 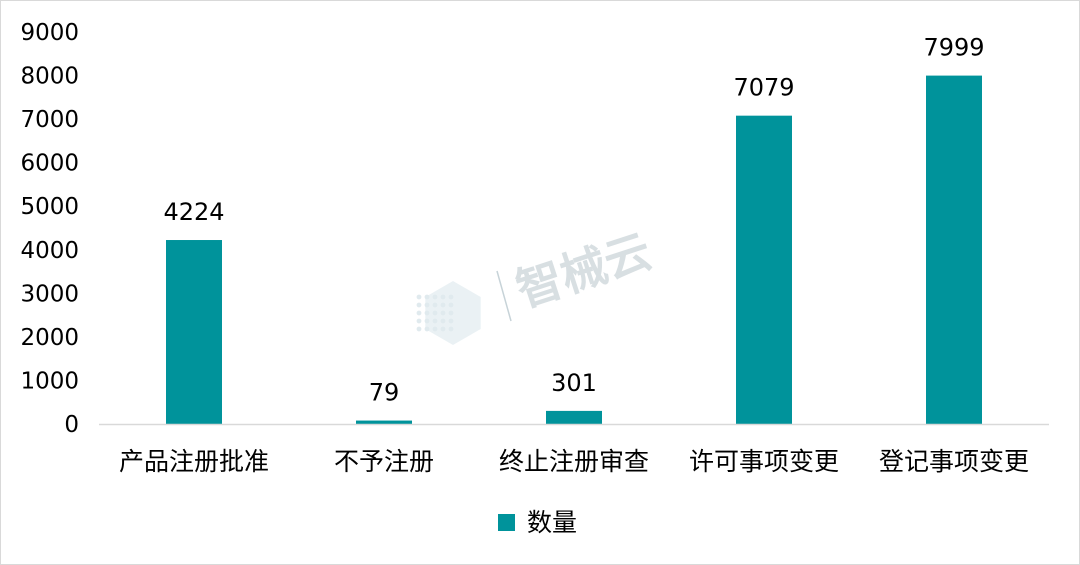 What do you see at coordinates (448, 313) in the screenshot?
I see `hexagon-dots-icon` at bounding box center [448, 313].